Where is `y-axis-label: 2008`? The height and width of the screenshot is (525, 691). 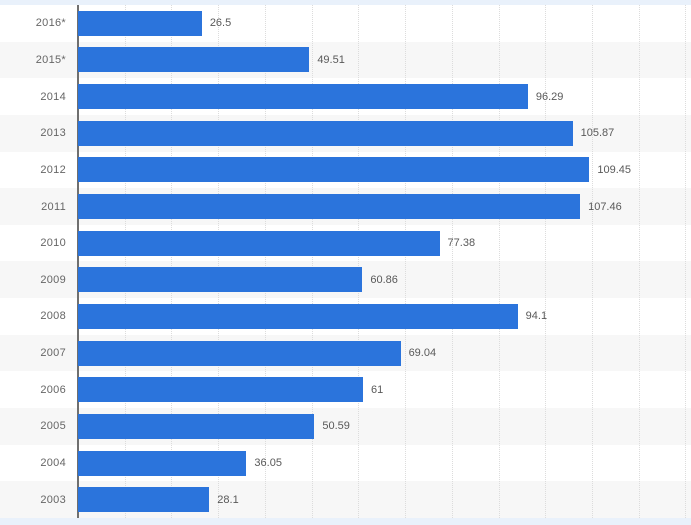 y-axis-label: 2008 is located at coordinates (53, 316).